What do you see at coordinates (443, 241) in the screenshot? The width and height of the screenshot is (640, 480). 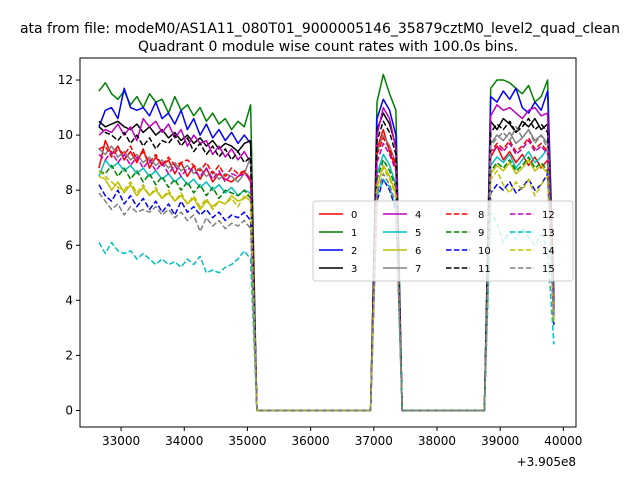 I see `legend-frame` at bounding box center [443, 241].